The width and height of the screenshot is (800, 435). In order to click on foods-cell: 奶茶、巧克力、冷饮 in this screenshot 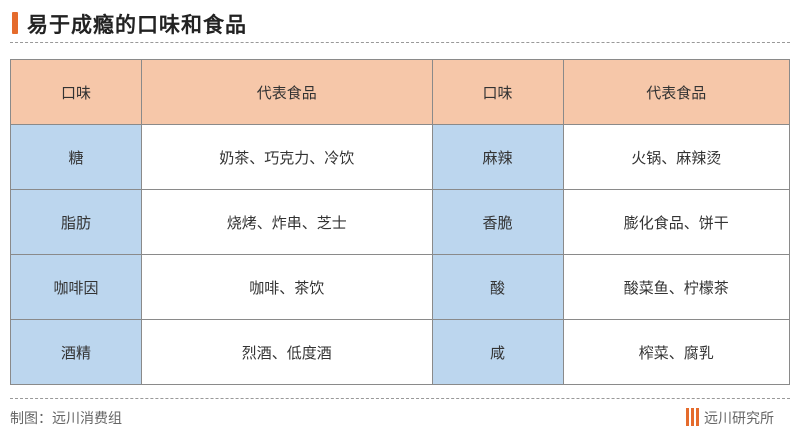, I will do `click(287, 157)`.